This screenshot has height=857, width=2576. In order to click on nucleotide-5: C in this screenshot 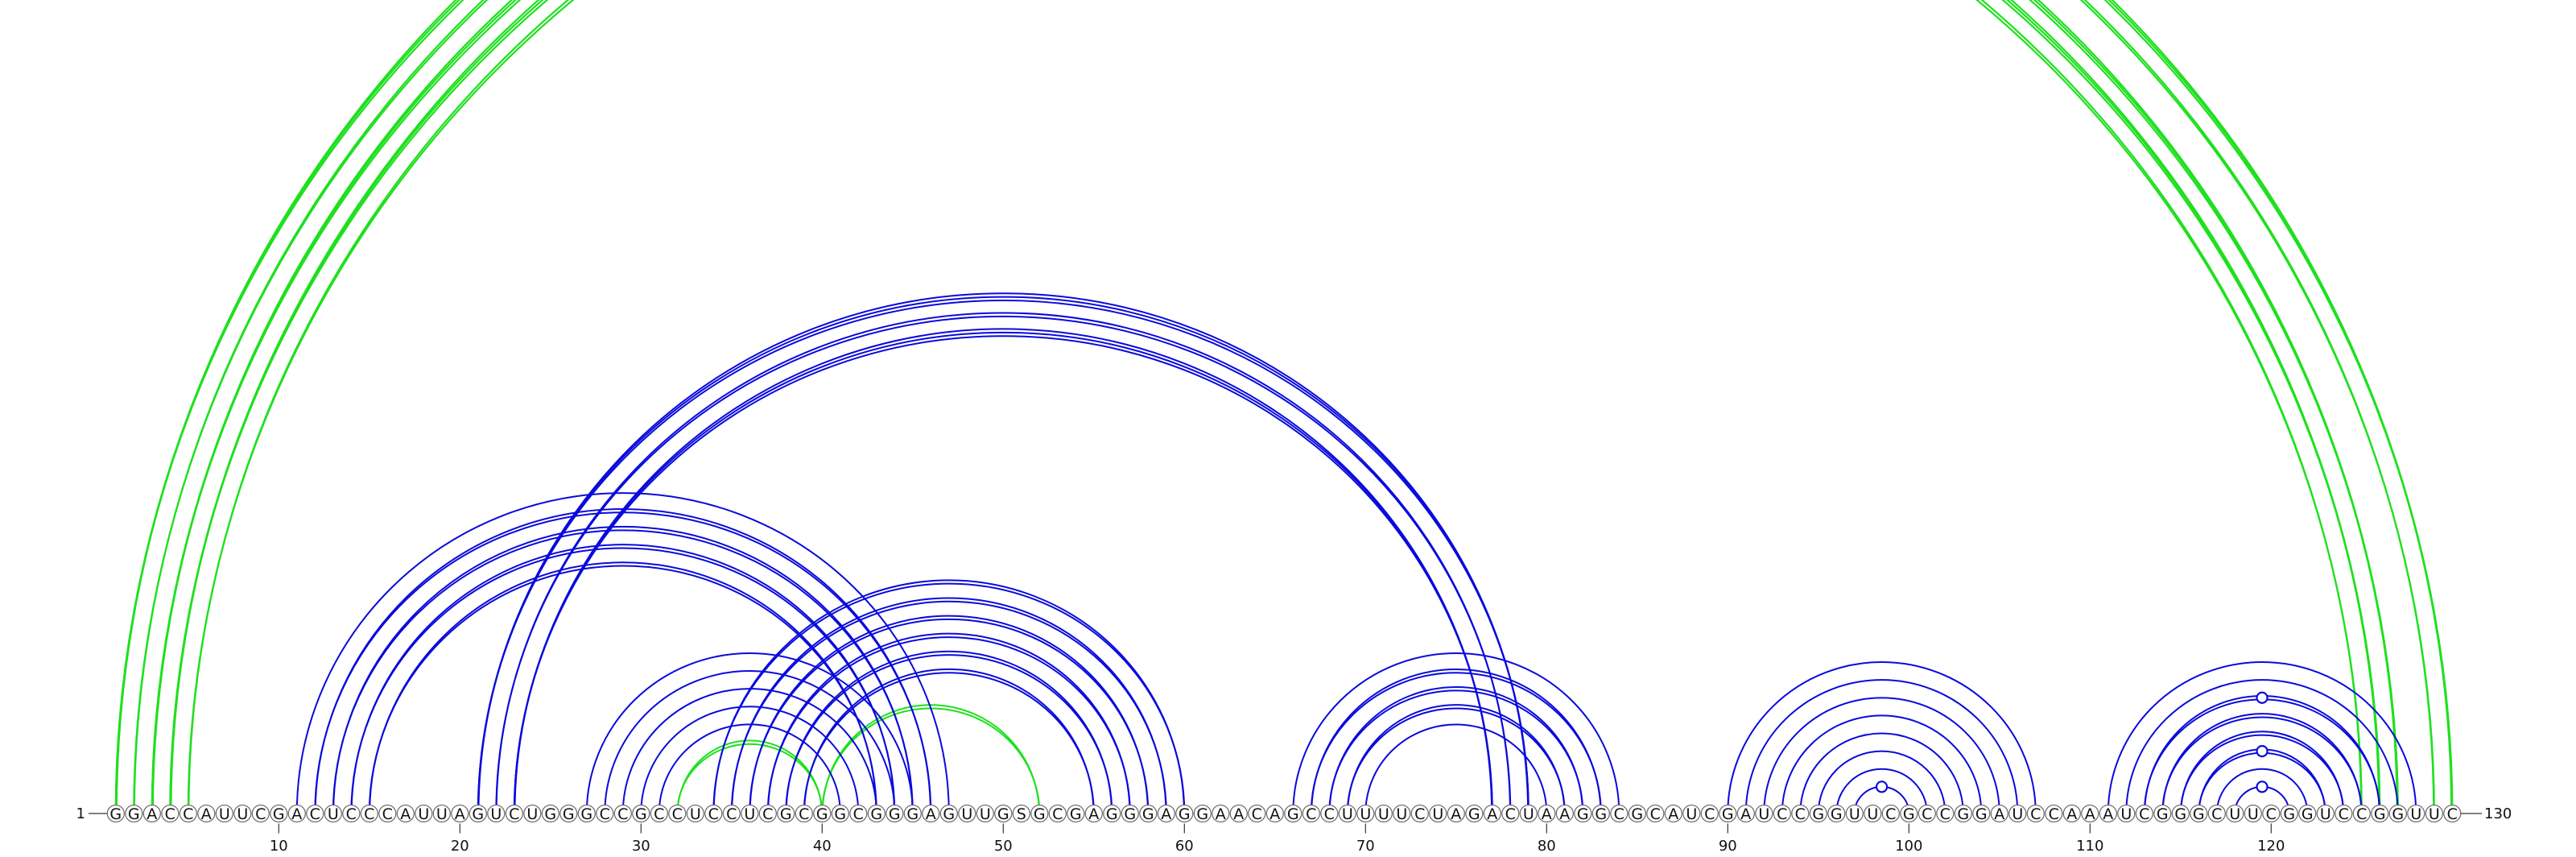, I will do `click(188, 813)`.